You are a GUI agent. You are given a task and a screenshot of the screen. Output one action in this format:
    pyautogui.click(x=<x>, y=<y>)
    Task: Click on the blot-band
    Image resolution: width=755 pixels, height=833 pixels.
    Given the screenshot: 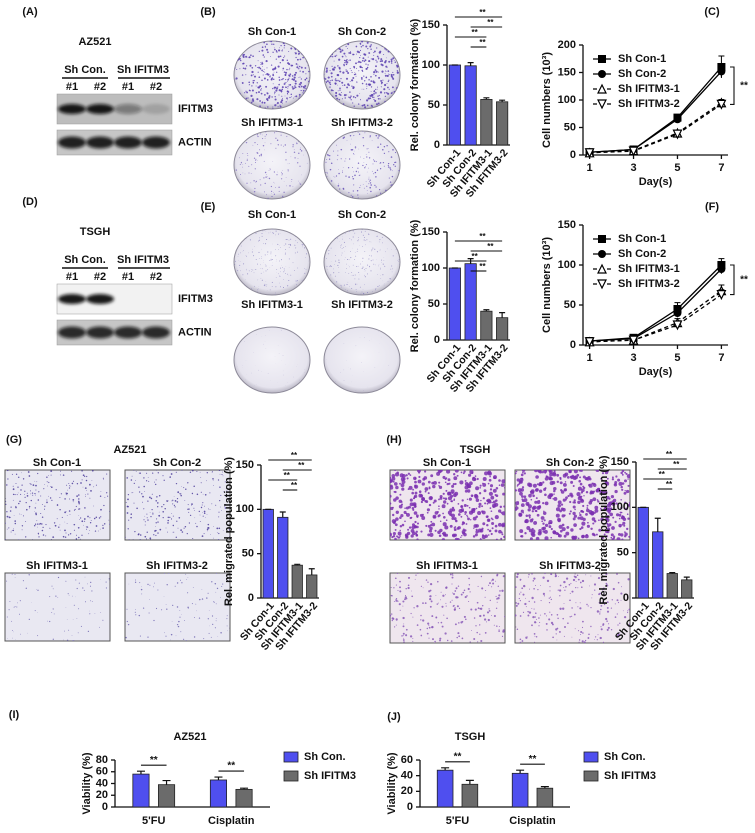 What is the action you would take?
    pyautogui.click(x=100, y=333)
    